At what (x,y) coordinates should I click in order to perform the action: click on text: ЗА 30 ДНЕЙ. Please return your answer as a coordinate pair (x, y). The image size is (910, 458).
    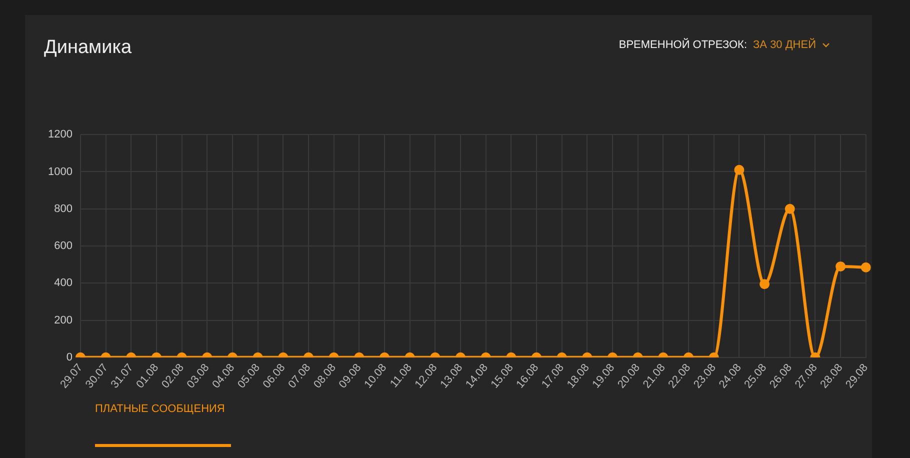
    Looking at the image, I should click on (784, 45).